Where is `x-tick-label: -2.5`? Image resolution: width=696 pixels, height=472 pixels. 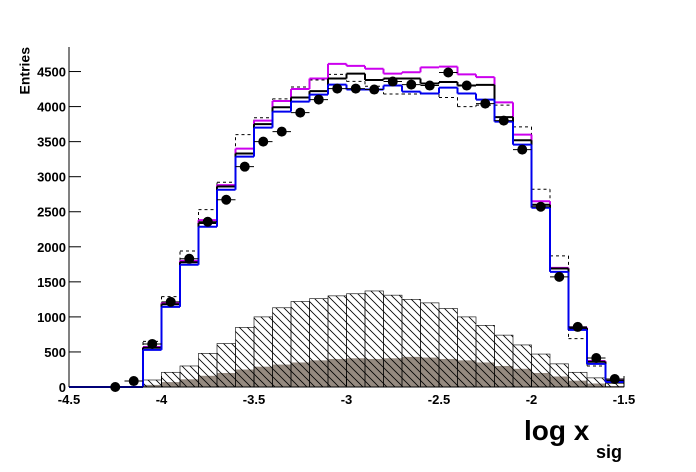
x-tick-label: -2.5 is located at coordinates (439, 399).